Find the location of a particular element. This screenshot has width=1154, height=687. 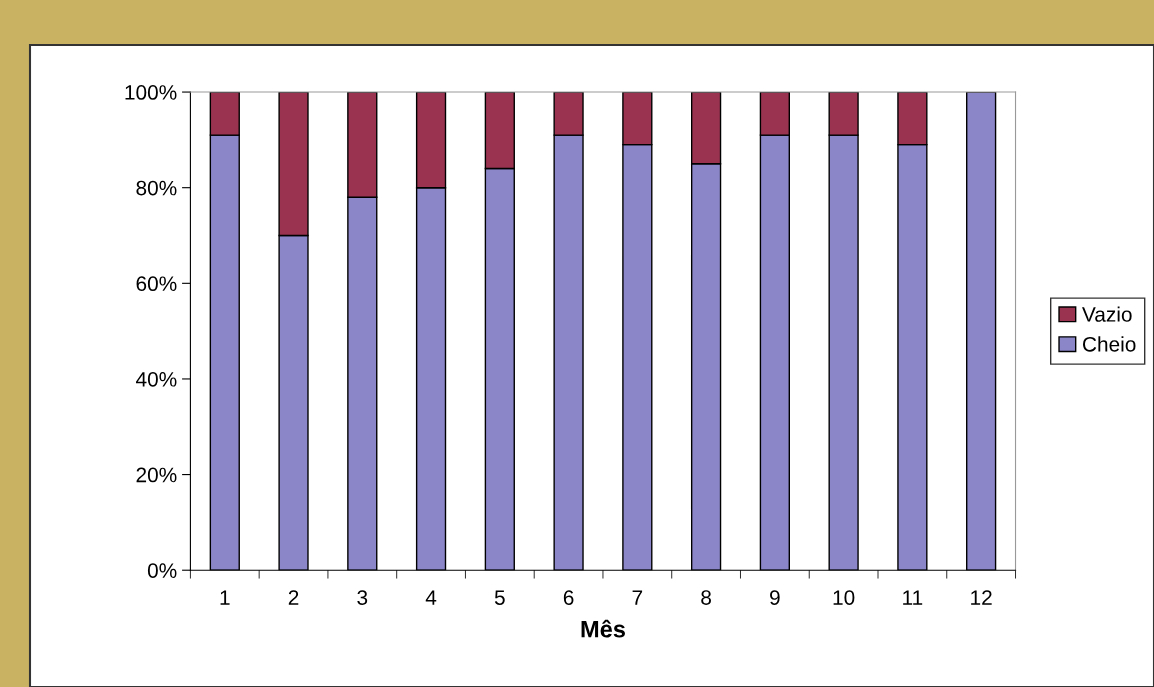

y-tick-label: 80% is located at coordinates (156, 188).